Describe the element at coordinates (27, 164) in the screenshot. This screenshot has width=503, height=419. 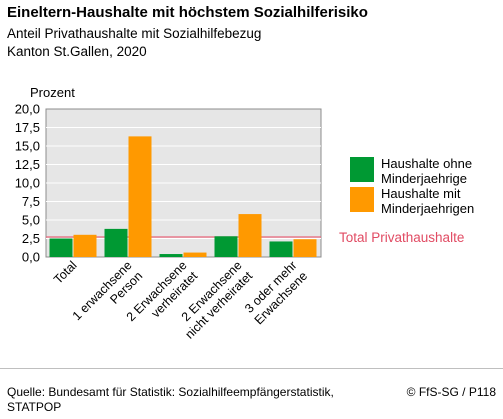
I see `y-tick-label: 12,5` at that location.